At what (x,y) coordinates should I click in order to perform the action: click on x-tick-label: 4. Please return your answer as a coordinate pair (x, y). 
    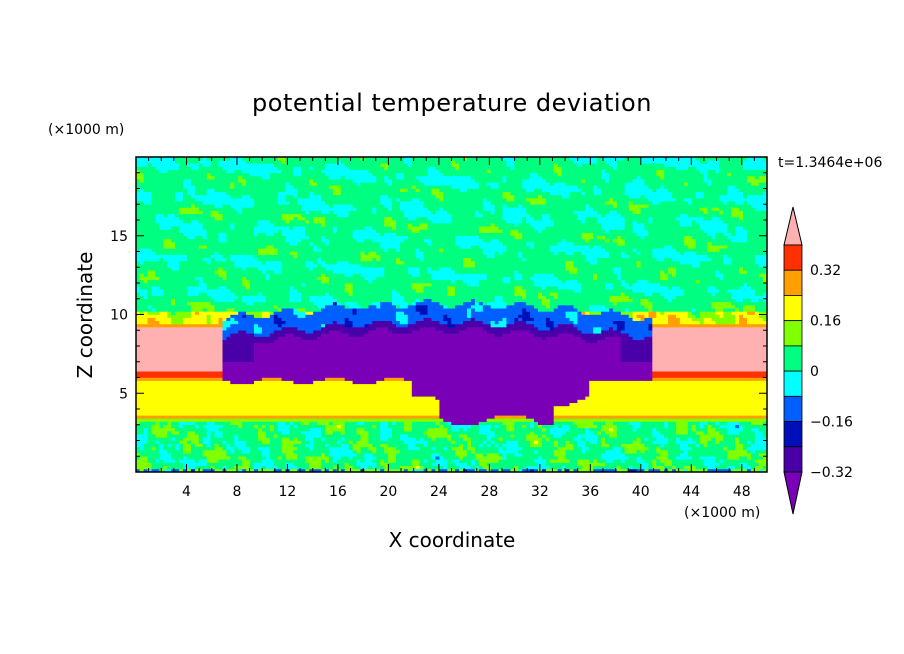
    Looking at the image, I should click on (186, 492).